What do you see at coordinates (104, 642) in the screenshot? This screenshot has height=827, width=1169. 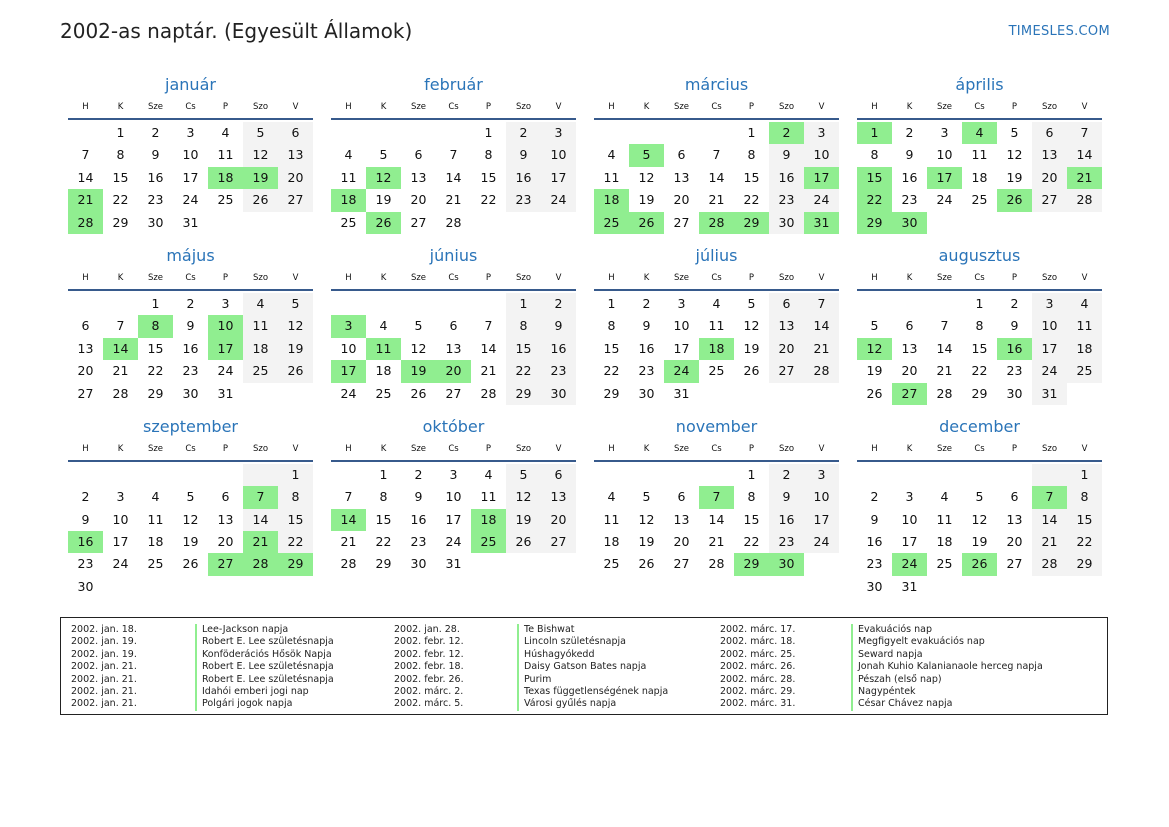 I see `holiday-date: 2002. jan. 19.` at bounding box center [104, 642].